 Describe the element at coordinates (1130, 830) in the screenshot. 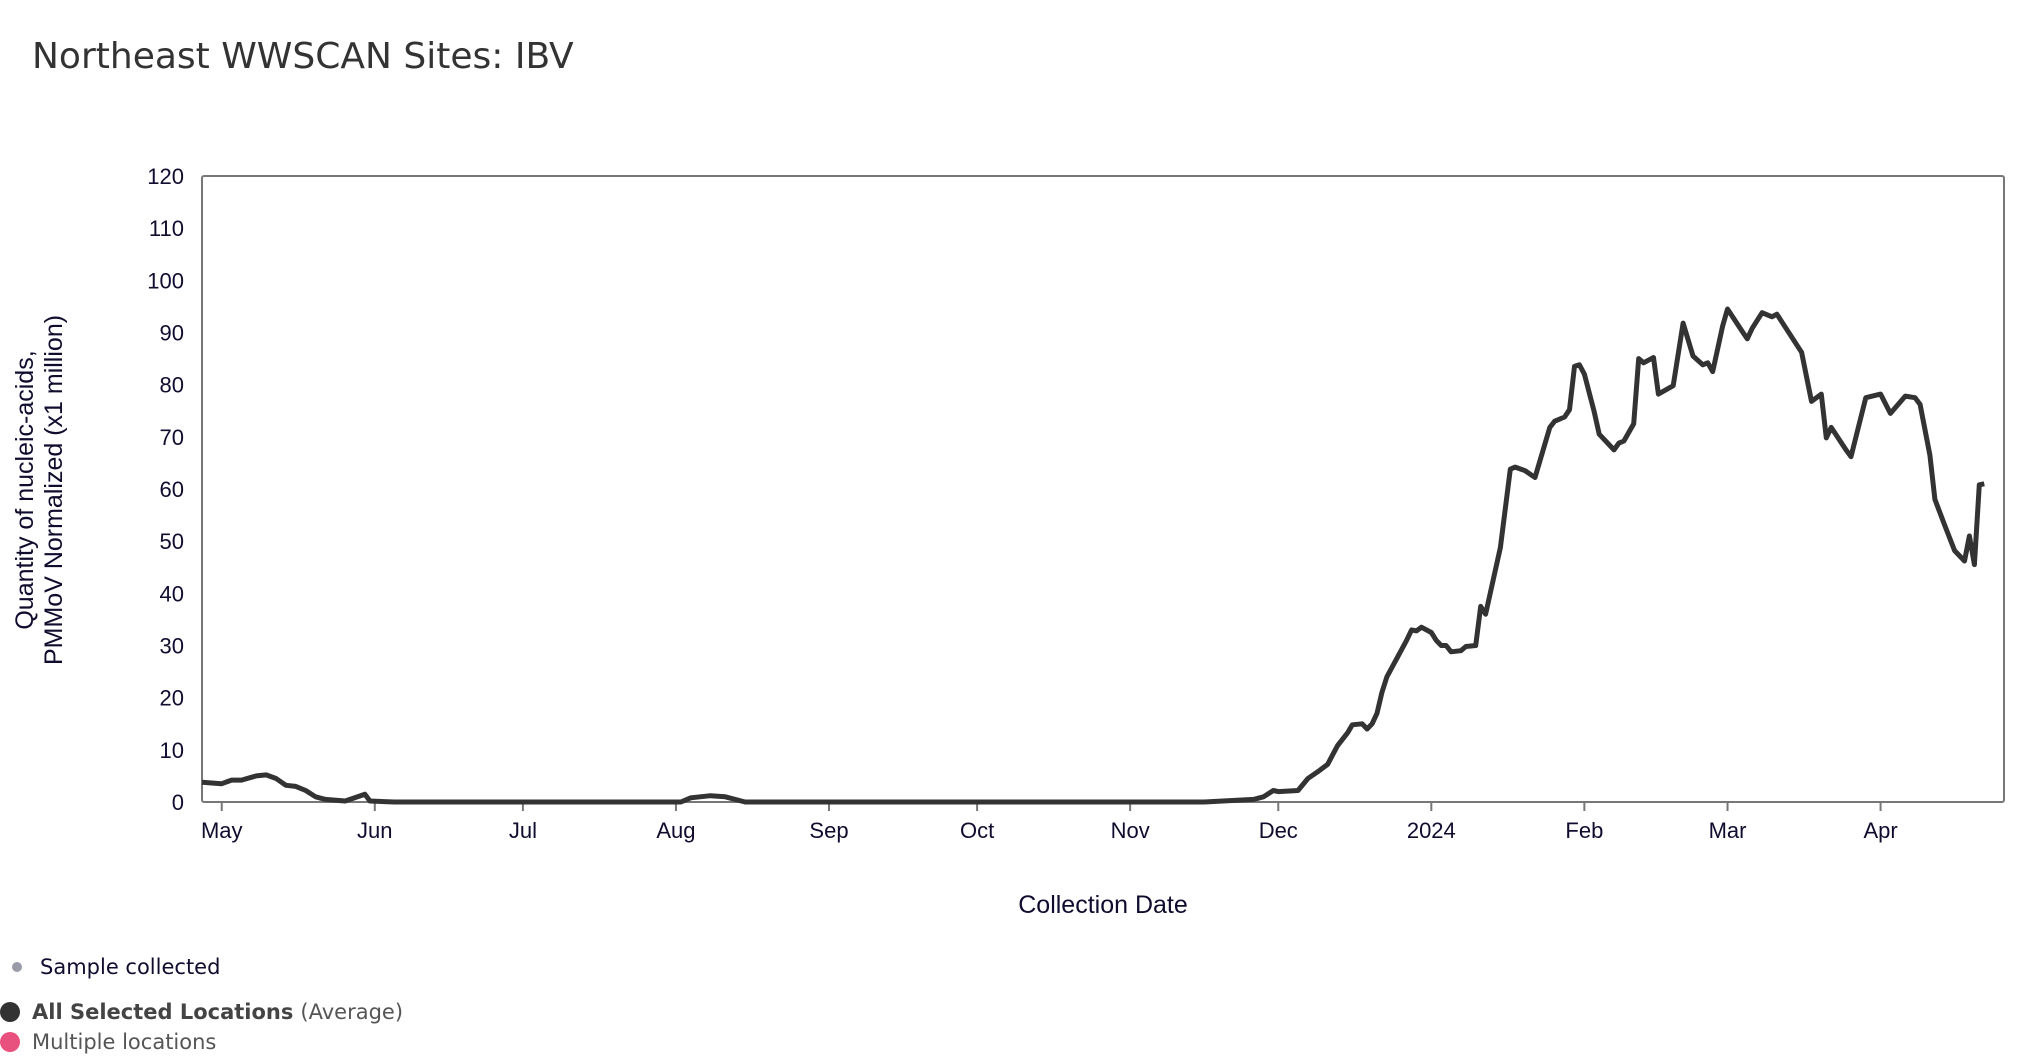

I see `x-tick-label: Nov` at that location.